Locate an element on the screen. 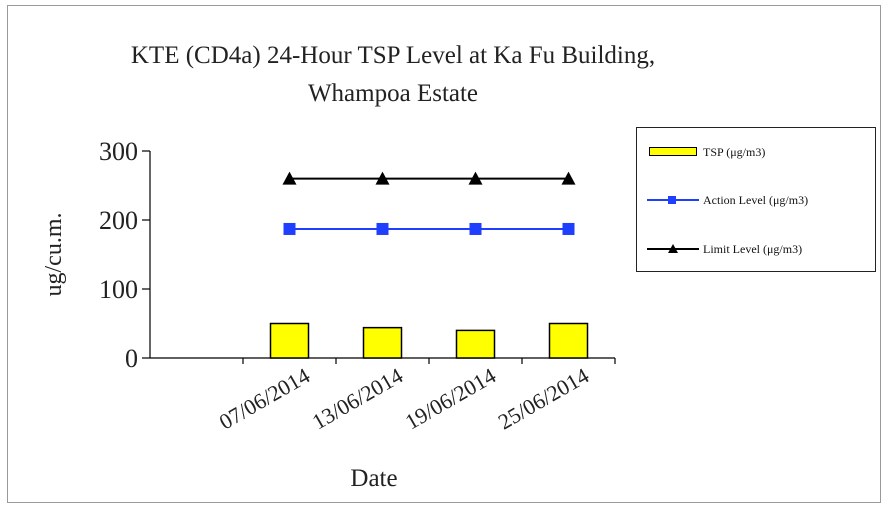 The width and height of the screenshot is (883, 505). legend-item-limit: Limit Level (μg/m3) is located at coordinates (723, 249).